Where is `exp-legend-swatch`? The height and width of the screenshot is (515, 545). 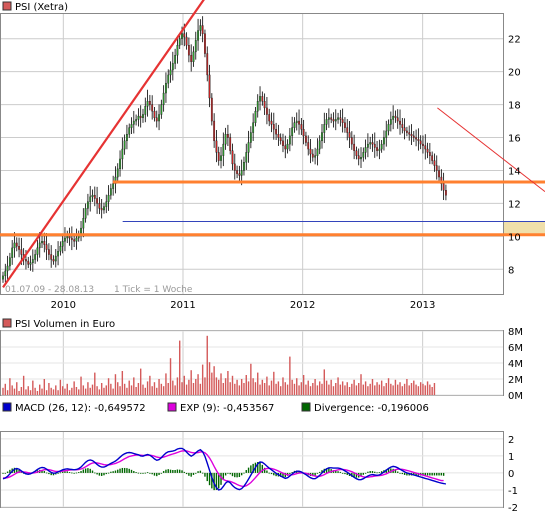
exp-legend-swatch is located at coordinates (172, 407).